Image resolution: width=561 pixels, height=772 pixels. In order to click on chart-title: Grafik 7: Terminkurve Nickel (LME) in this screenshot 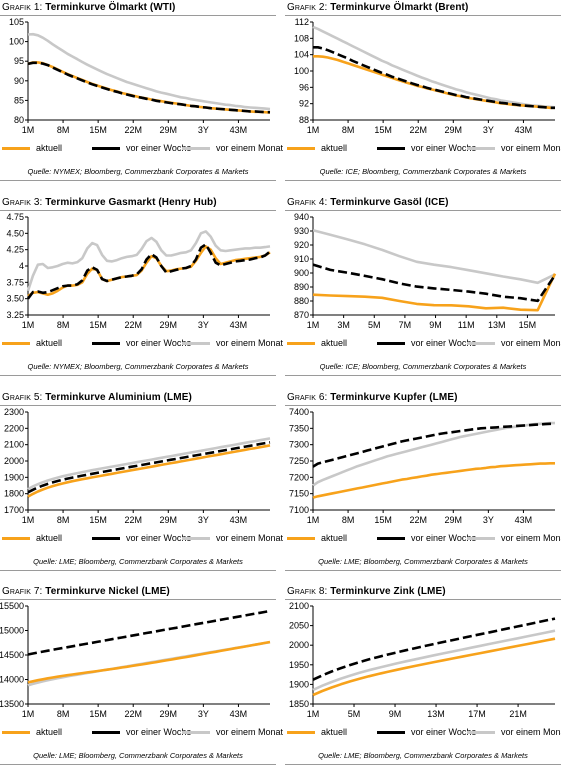, I will do `click(86, 591)`.